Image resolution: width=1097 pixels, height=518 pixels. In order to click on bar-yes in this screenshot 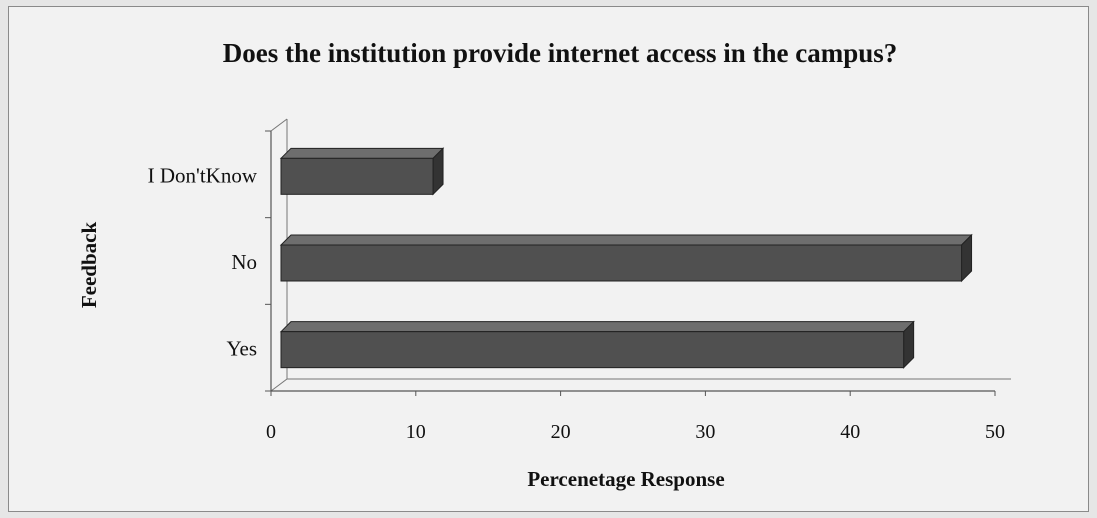, I will do `click(592, 350)`.